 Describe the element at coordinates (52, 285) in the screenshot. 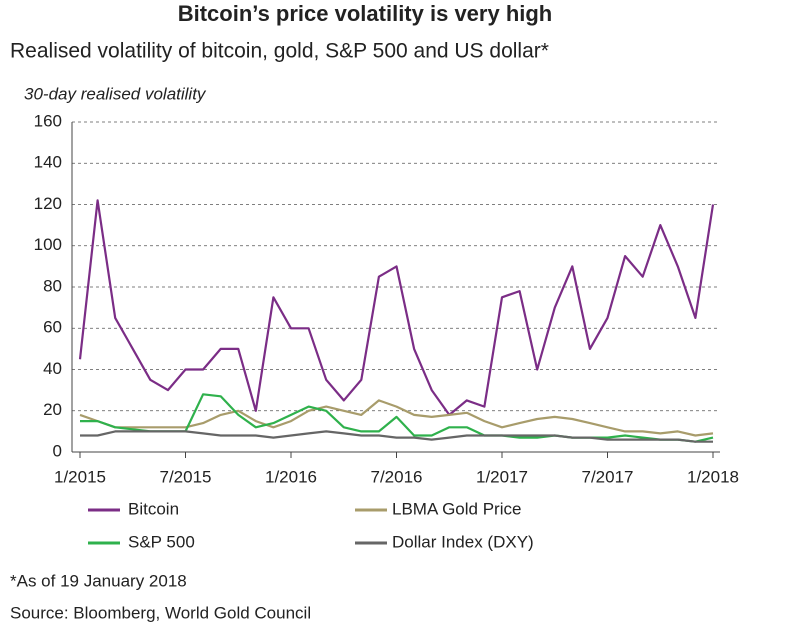

I see `y-tick-label: 80` at that location.